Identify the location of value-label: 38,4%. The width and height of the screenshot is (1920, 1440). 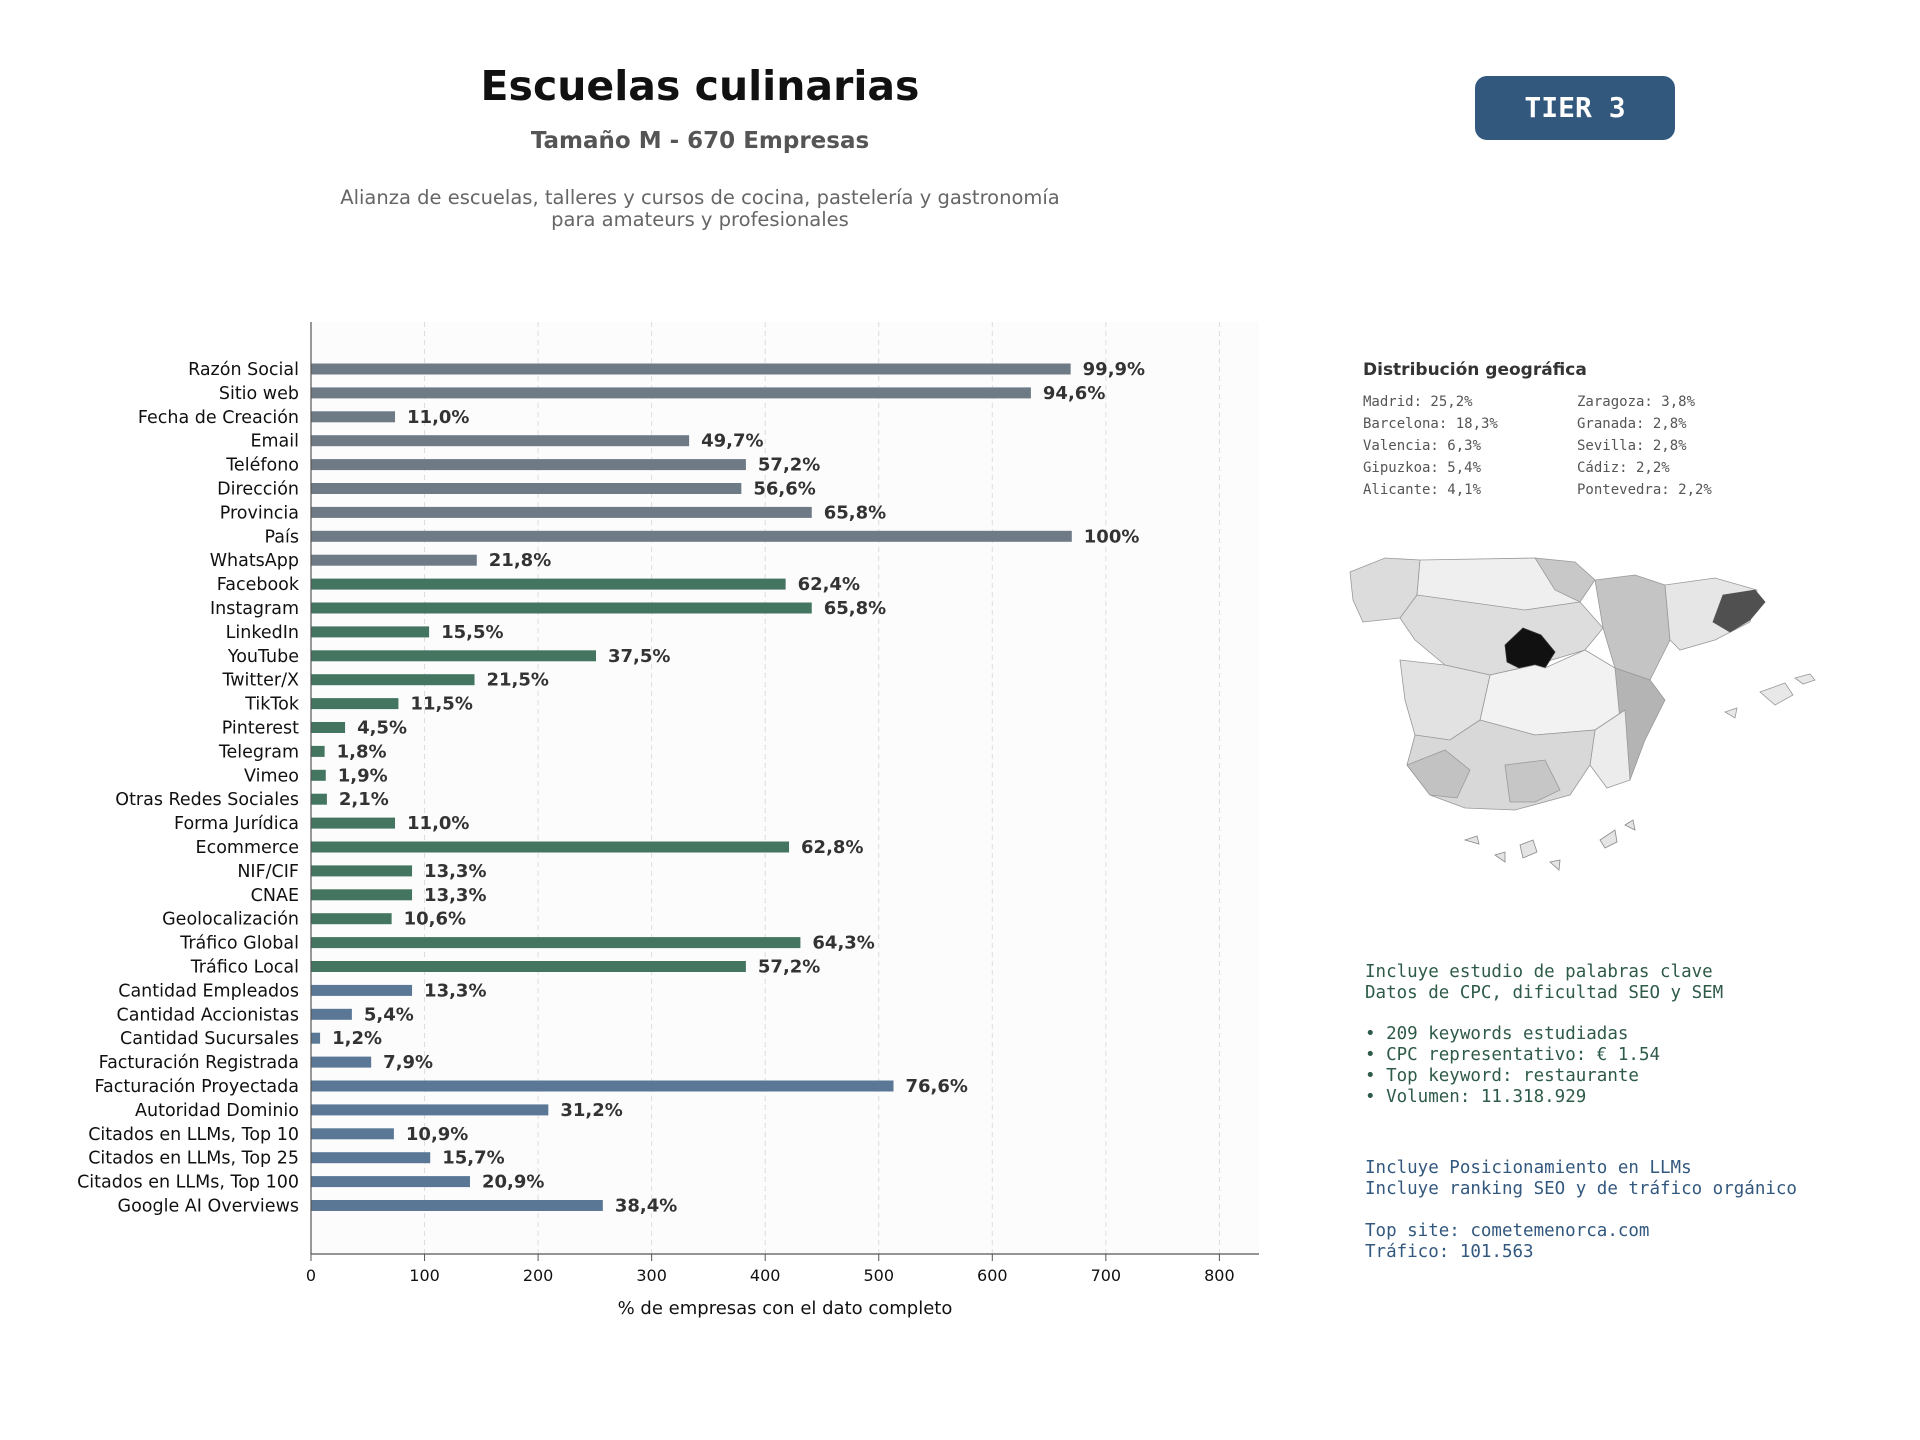
(646, 1206).